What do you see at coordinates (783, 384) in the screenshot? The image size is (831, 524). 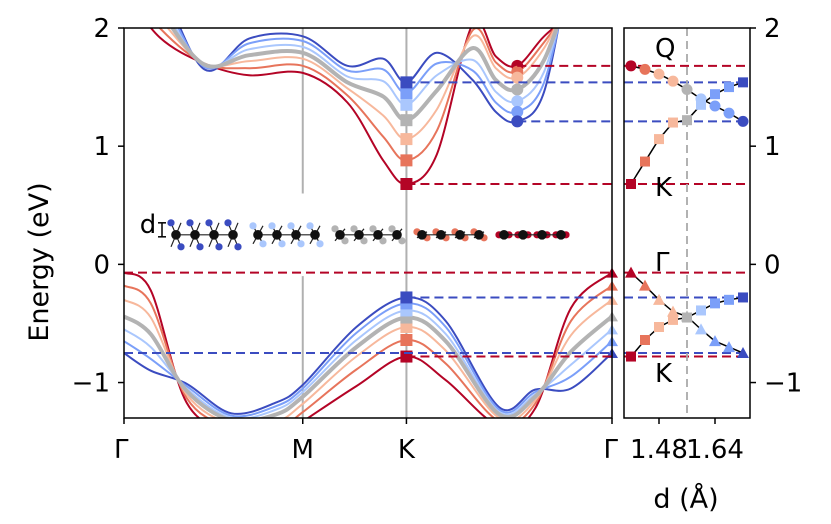 I see `y-tick-label-right-3: −1` at bounding box center [783, 384].